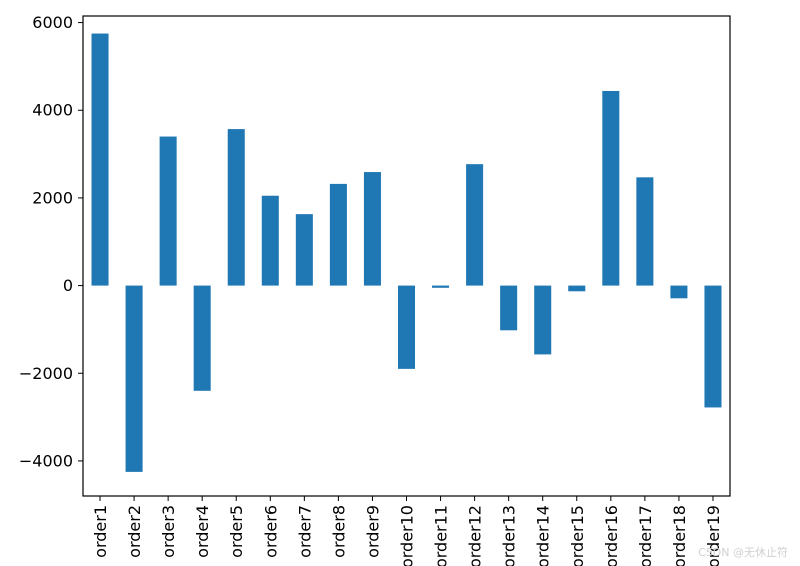  I want to click on x-tick-label: order16, so click(611, 535).